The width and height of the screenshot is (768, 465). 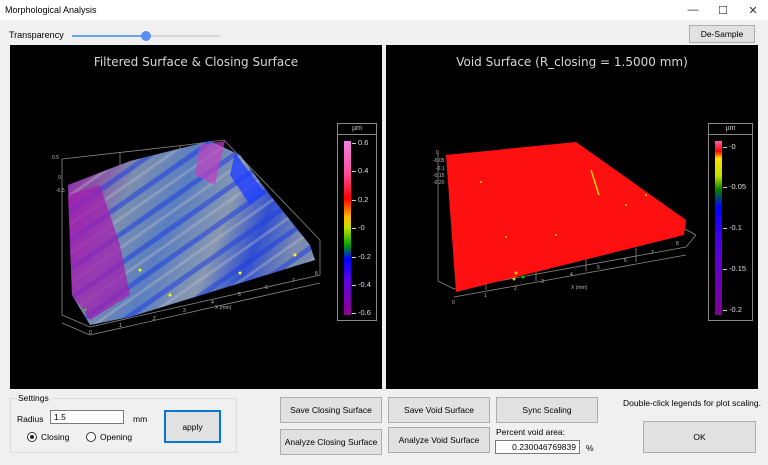 I want to click on z-tick: -0.1, so click(x=440, y=169).